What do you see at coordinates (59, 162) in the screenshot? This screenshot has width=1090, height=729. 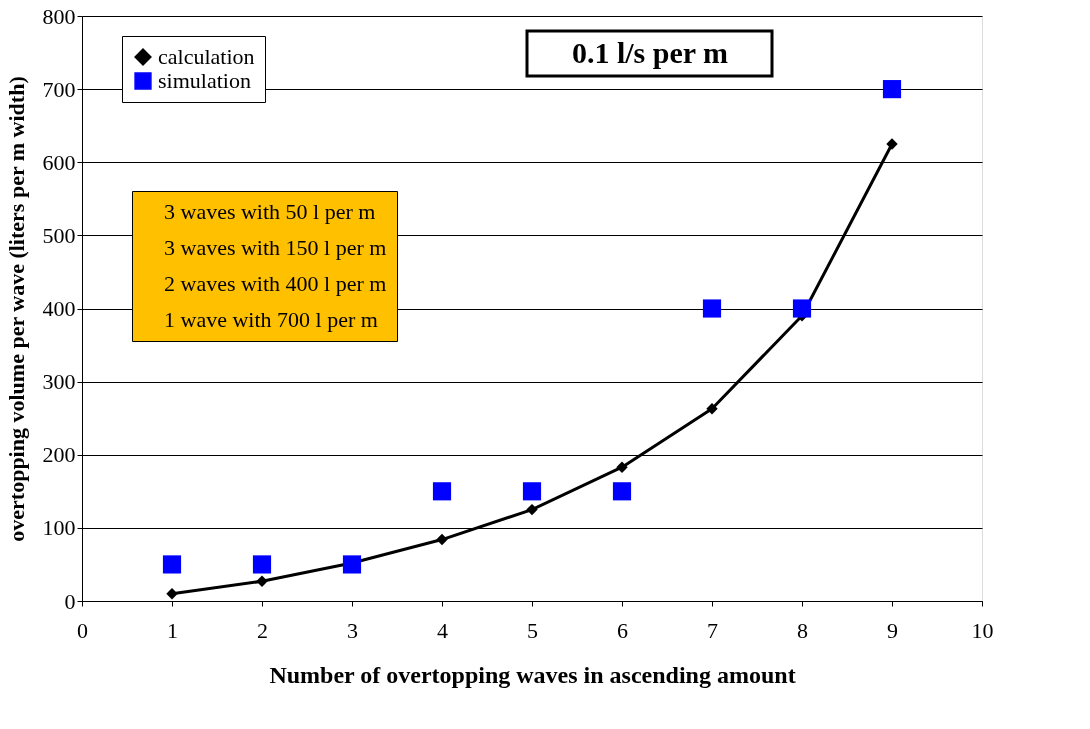 I see `y-tick-label: 600` at bounding box center [59, 162].